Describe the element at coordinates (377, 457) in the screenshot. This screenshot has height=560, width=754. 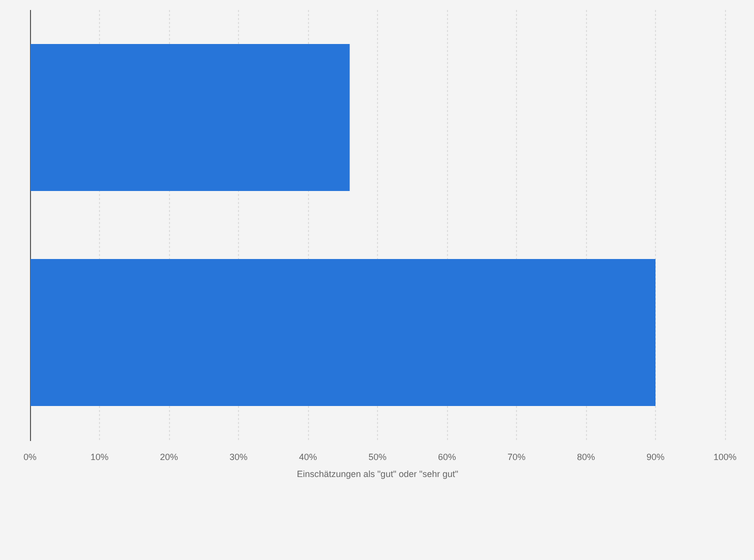
I see `x-tick-label: 50%` at that location.